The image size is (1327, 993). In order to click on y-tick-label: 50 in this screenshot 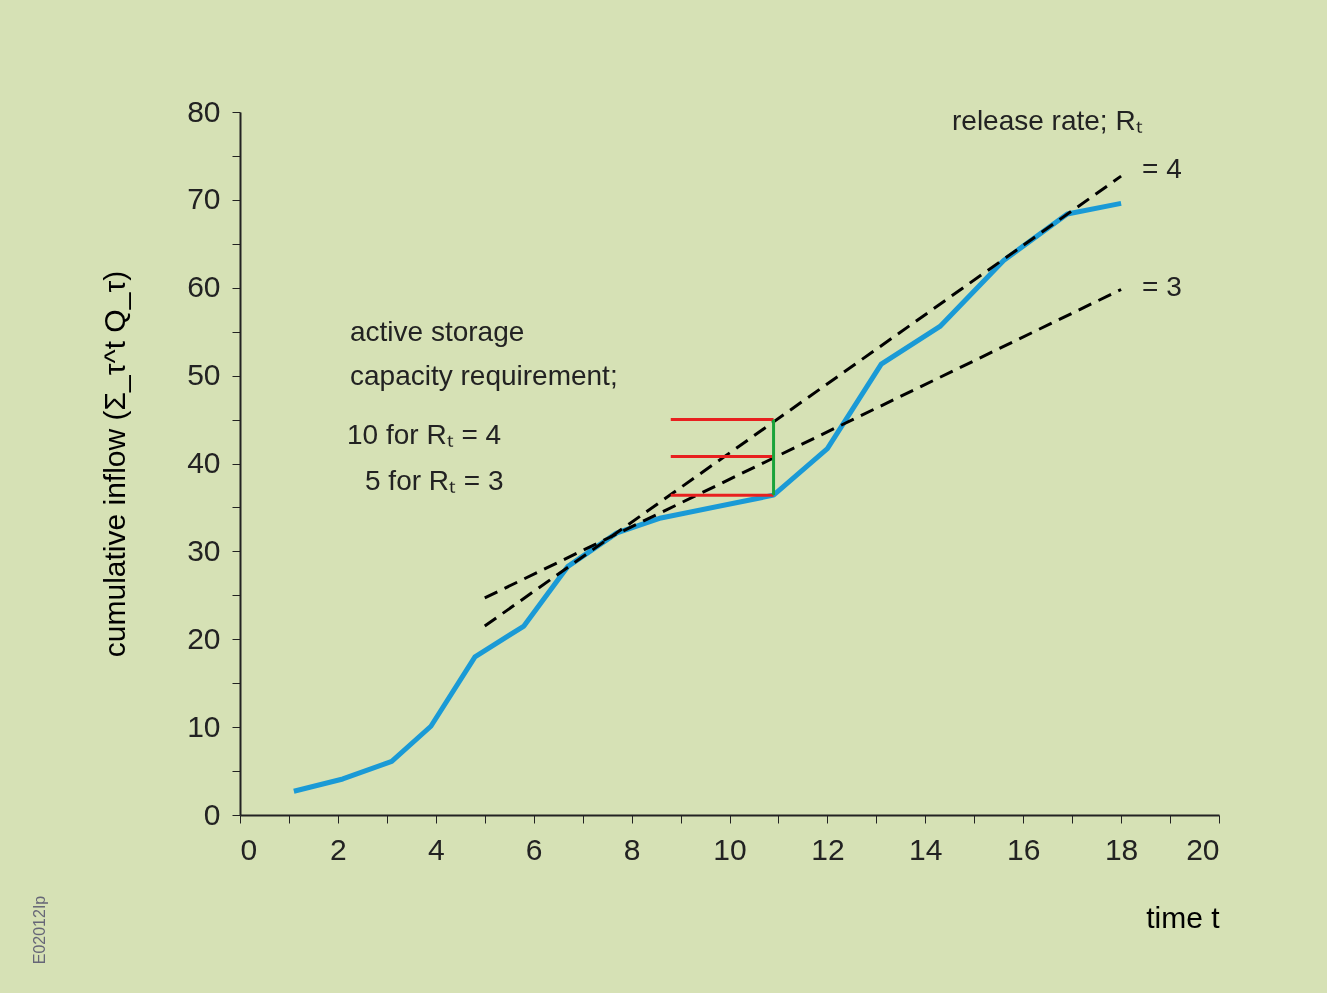, I will do `click(204, 375)`.